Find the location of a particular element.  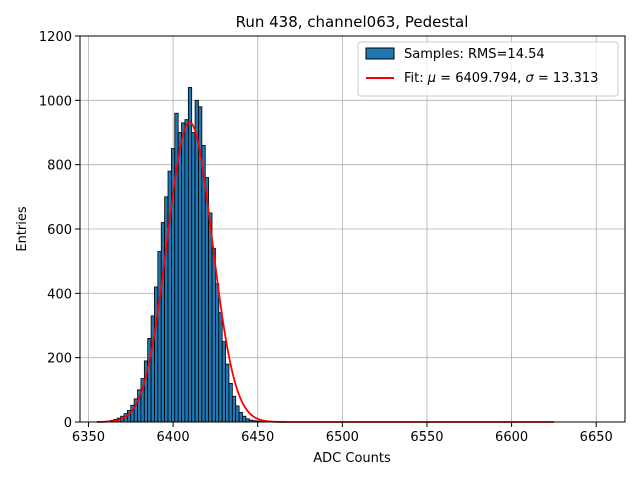

x-tick-label: 6650 is located at coordinates (596, 437).